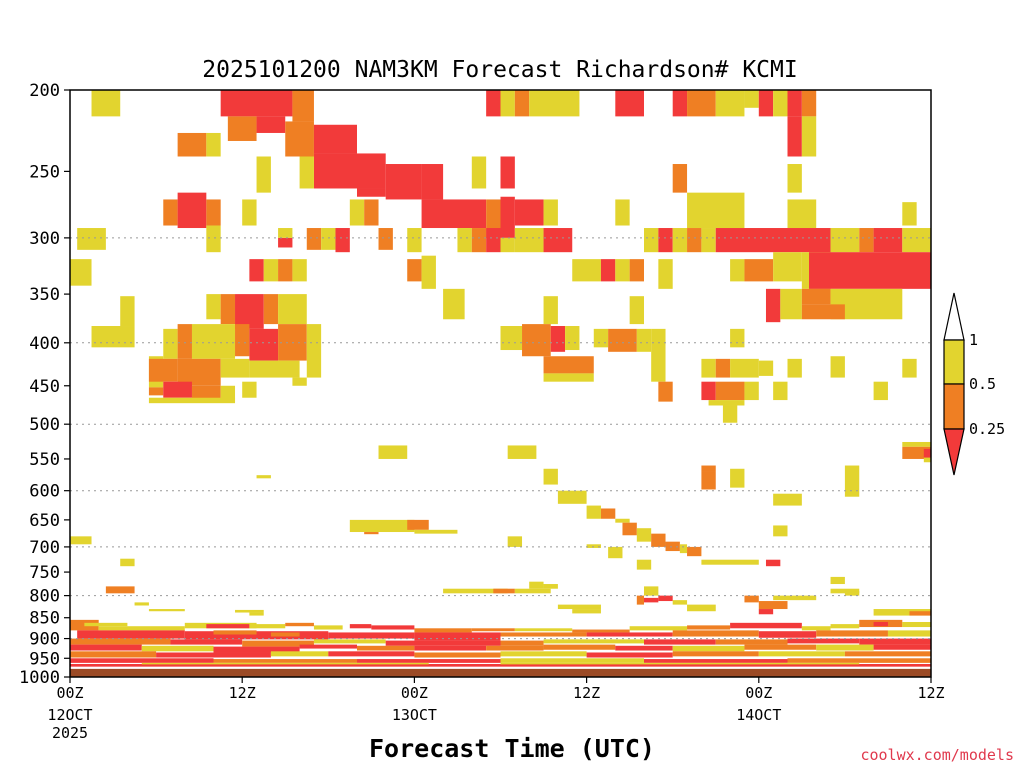 The height and width of the screenshot is (768, 1024). I want to click on y-tick-label: 300, so click(44, 239).